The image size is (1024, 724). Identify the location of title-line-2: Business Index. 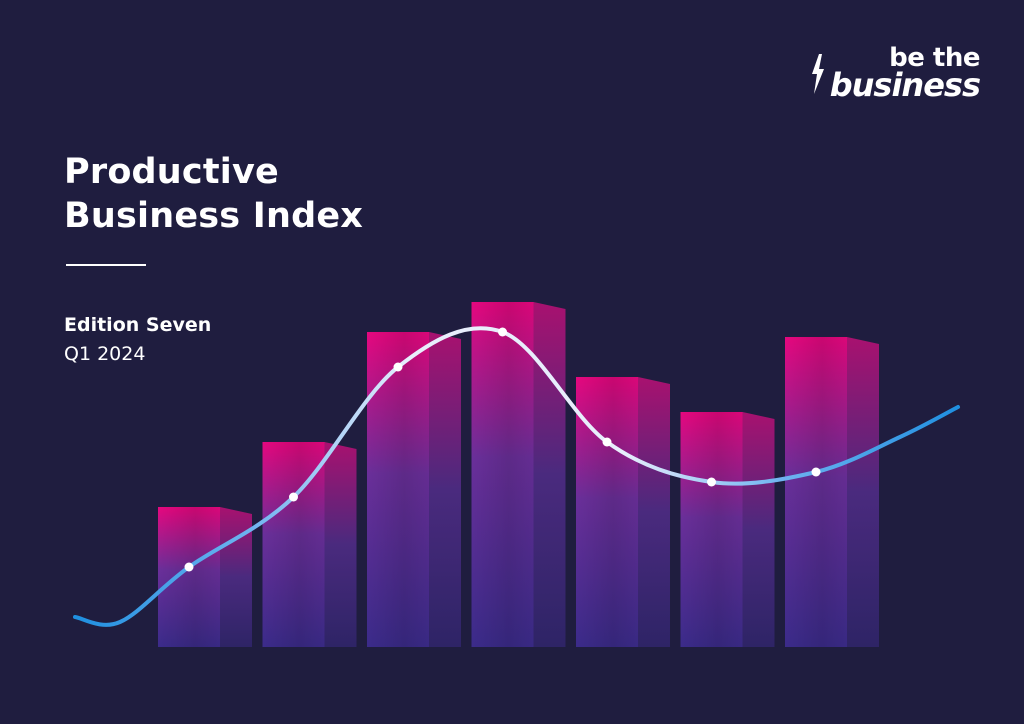
(214, 216).